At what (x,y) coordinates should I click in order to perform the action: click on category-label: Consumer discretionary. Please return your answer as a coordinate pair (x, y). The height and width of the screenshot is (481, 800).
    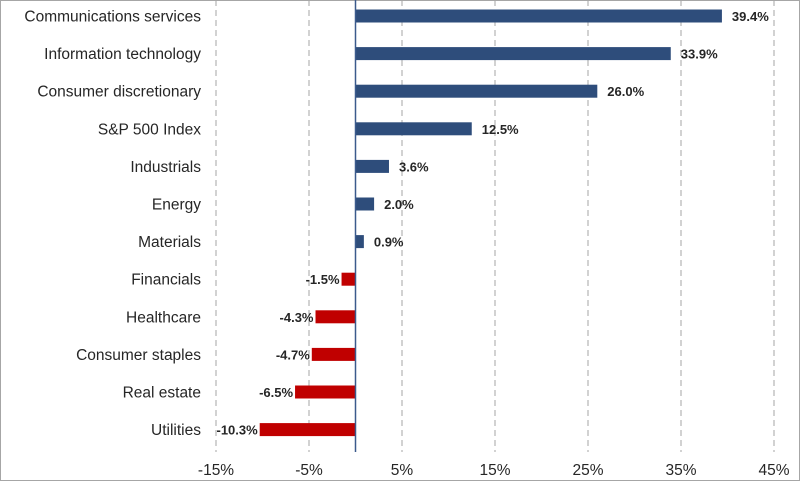
    Looking at the image, I should click on (119, 92).